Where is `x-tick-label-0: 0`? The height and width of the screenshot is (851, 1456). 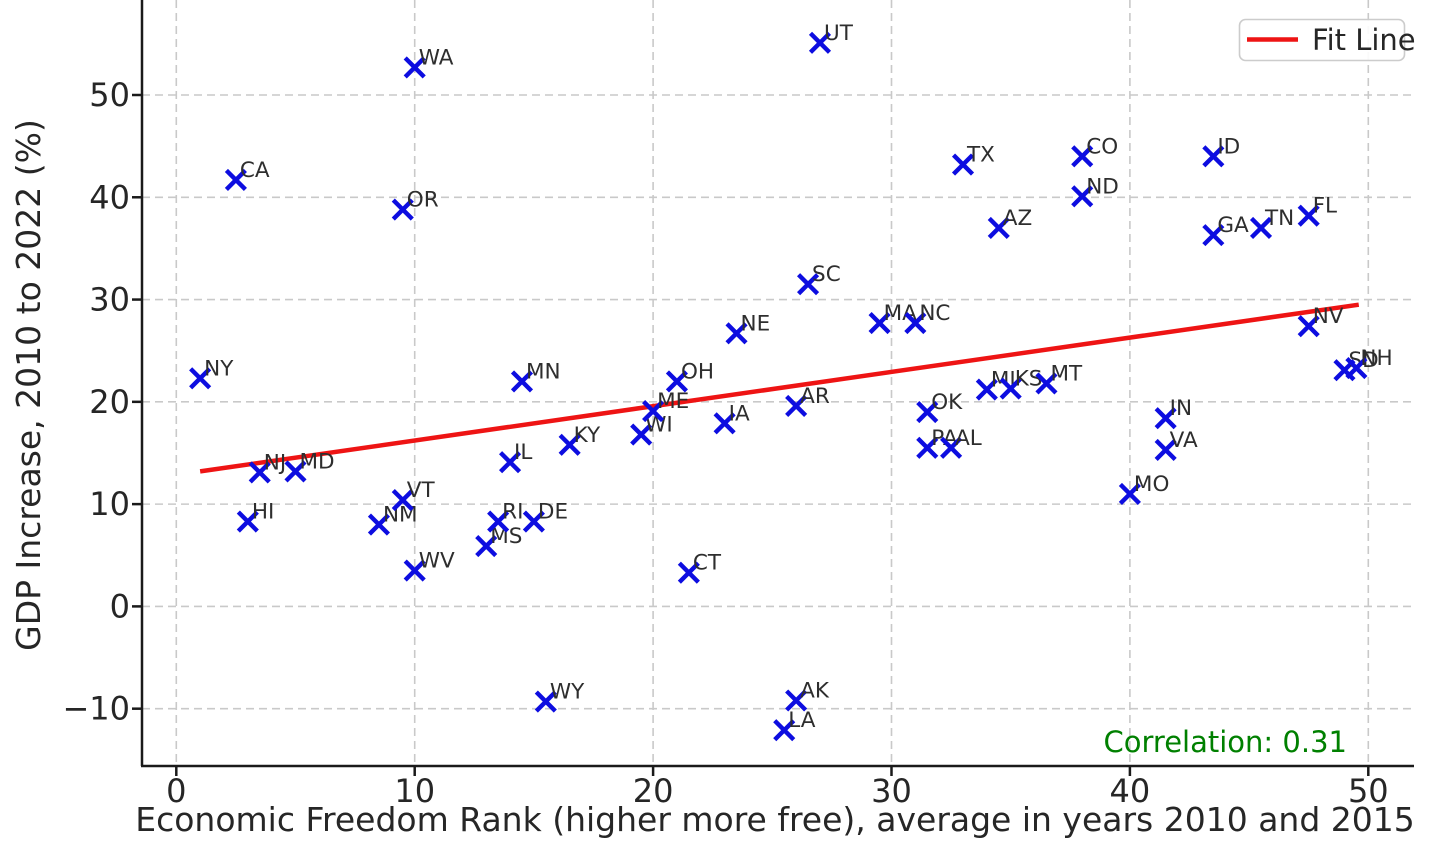 x-tick-label-0: 0 is located at coordinates (176, 791).